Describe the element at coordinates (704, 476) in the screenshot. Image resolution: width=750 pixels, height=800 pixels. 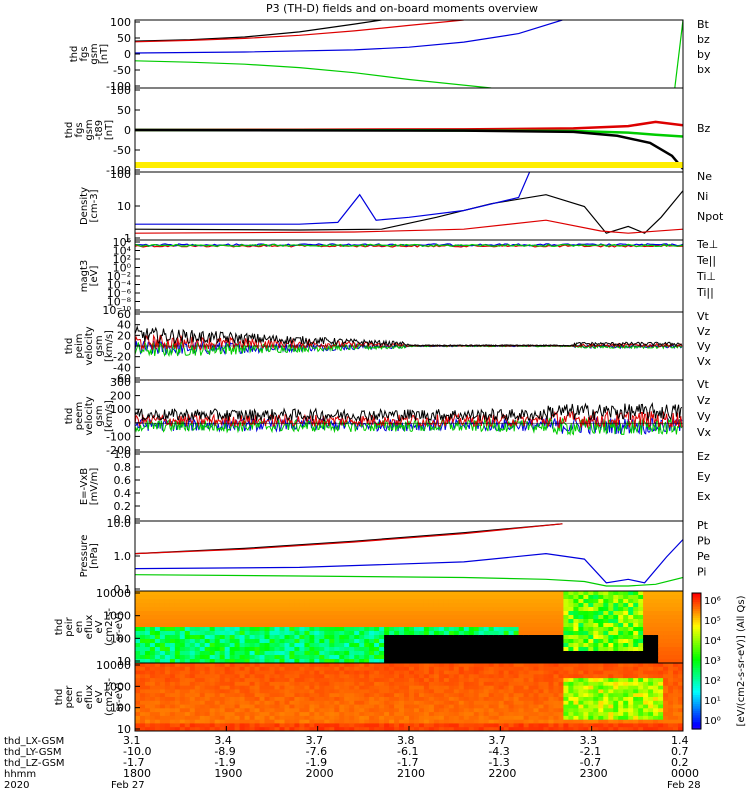
I see `legend-entry: Ey` at that location.